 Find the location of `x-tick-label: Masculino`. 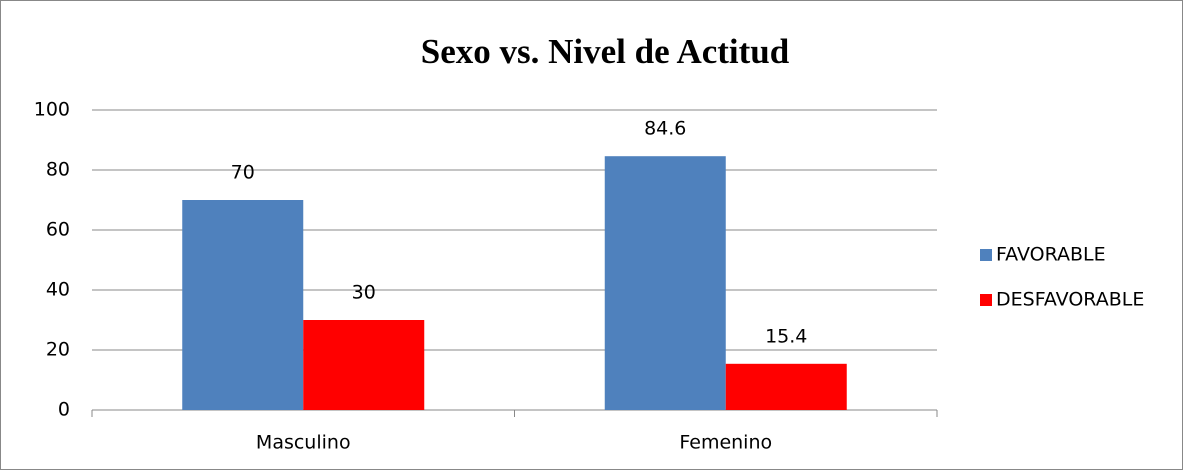

x-tick-label: Masculino is located at coordinates (303, 443).